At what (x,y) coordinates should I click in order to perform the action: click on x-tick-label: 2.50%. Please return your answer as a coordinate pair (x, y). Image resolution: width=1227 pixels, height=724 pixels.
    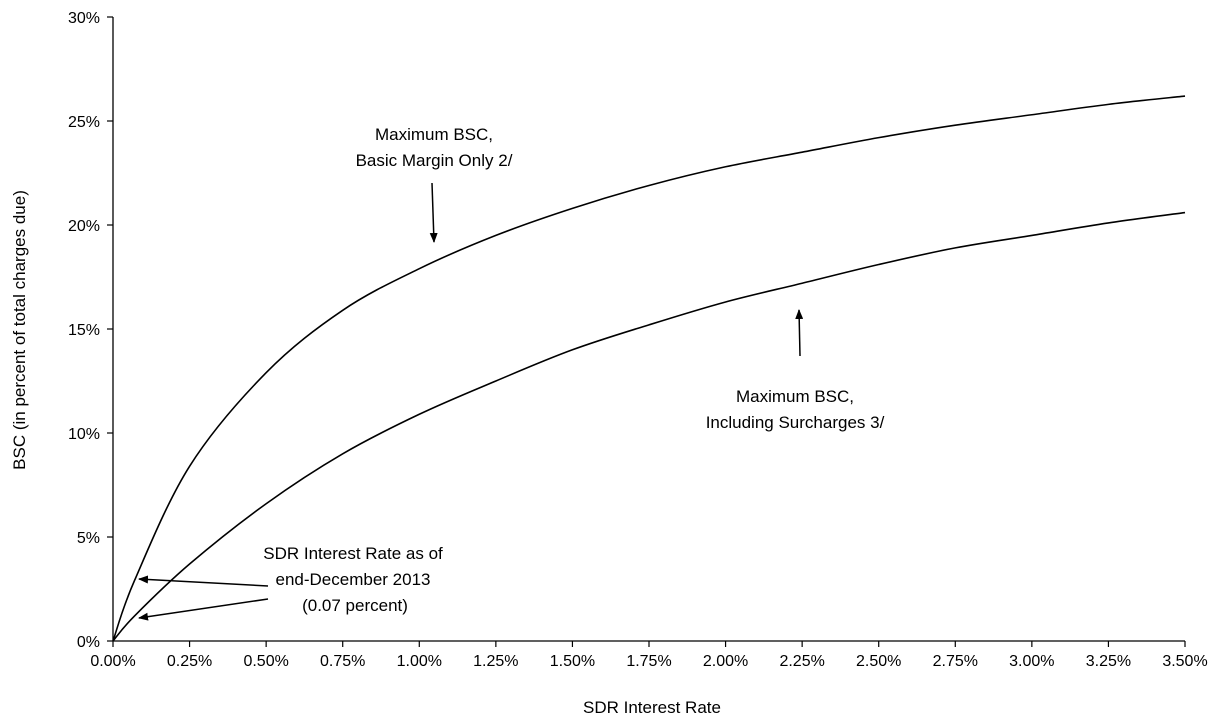
    Looking at the image, I should click on (878, 661).